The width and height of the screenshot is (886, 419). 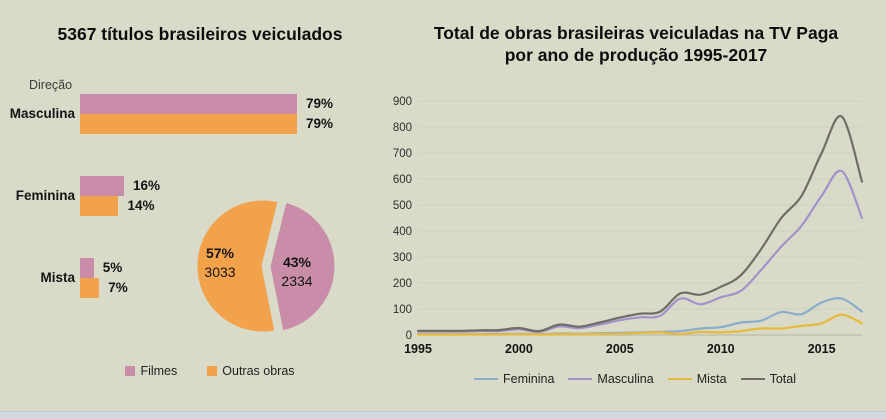 I want to click on y-tick-label: 200, so click(x=402, y=284).